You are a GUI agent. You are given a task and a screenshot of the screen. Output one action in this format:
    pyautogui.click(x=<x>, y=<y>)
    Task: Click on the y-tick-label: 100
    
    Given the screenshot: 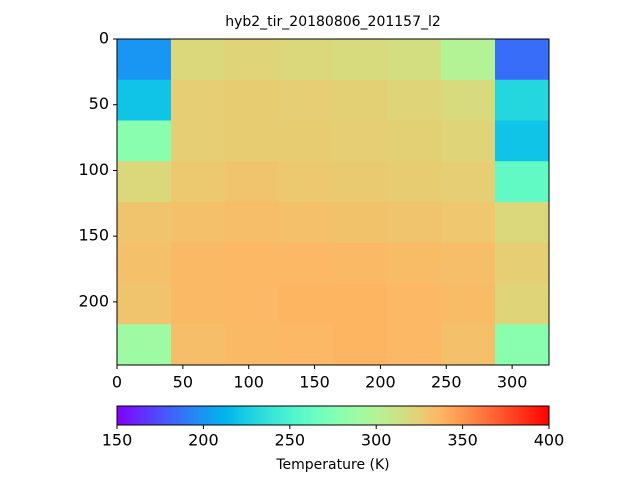 What is the action you would take?
    pyautogui.click(x=93, y=169)
    